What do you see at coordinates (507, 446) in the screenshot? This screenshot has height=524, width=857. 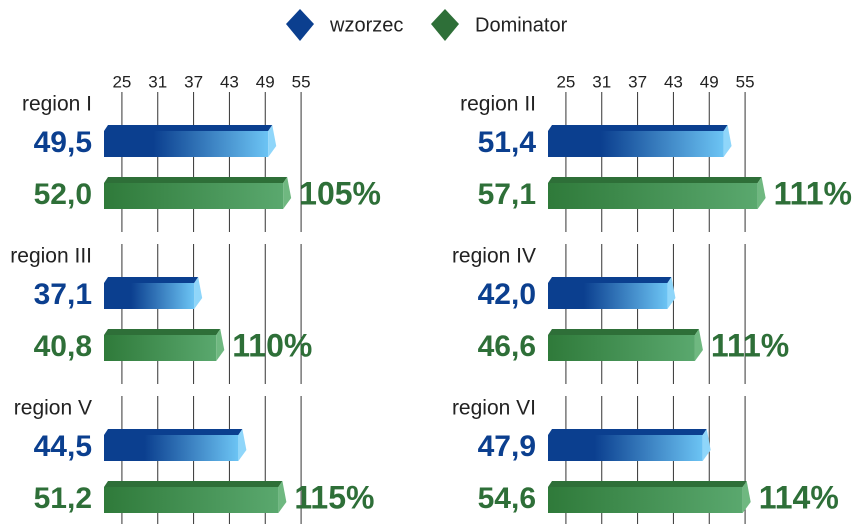 I see `value-label: 47,9` at bounding box center [507, 446].